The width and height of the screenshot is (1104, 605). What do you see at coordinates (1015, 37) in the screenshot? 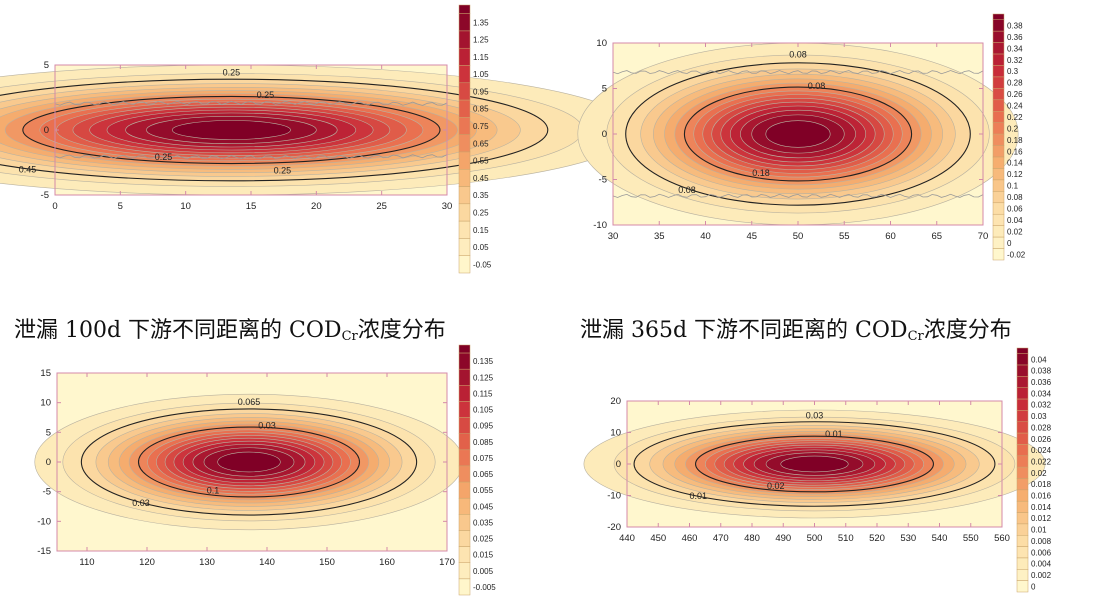
I see `colorbar-label: 0.36` at bounding box center [1015, 37].